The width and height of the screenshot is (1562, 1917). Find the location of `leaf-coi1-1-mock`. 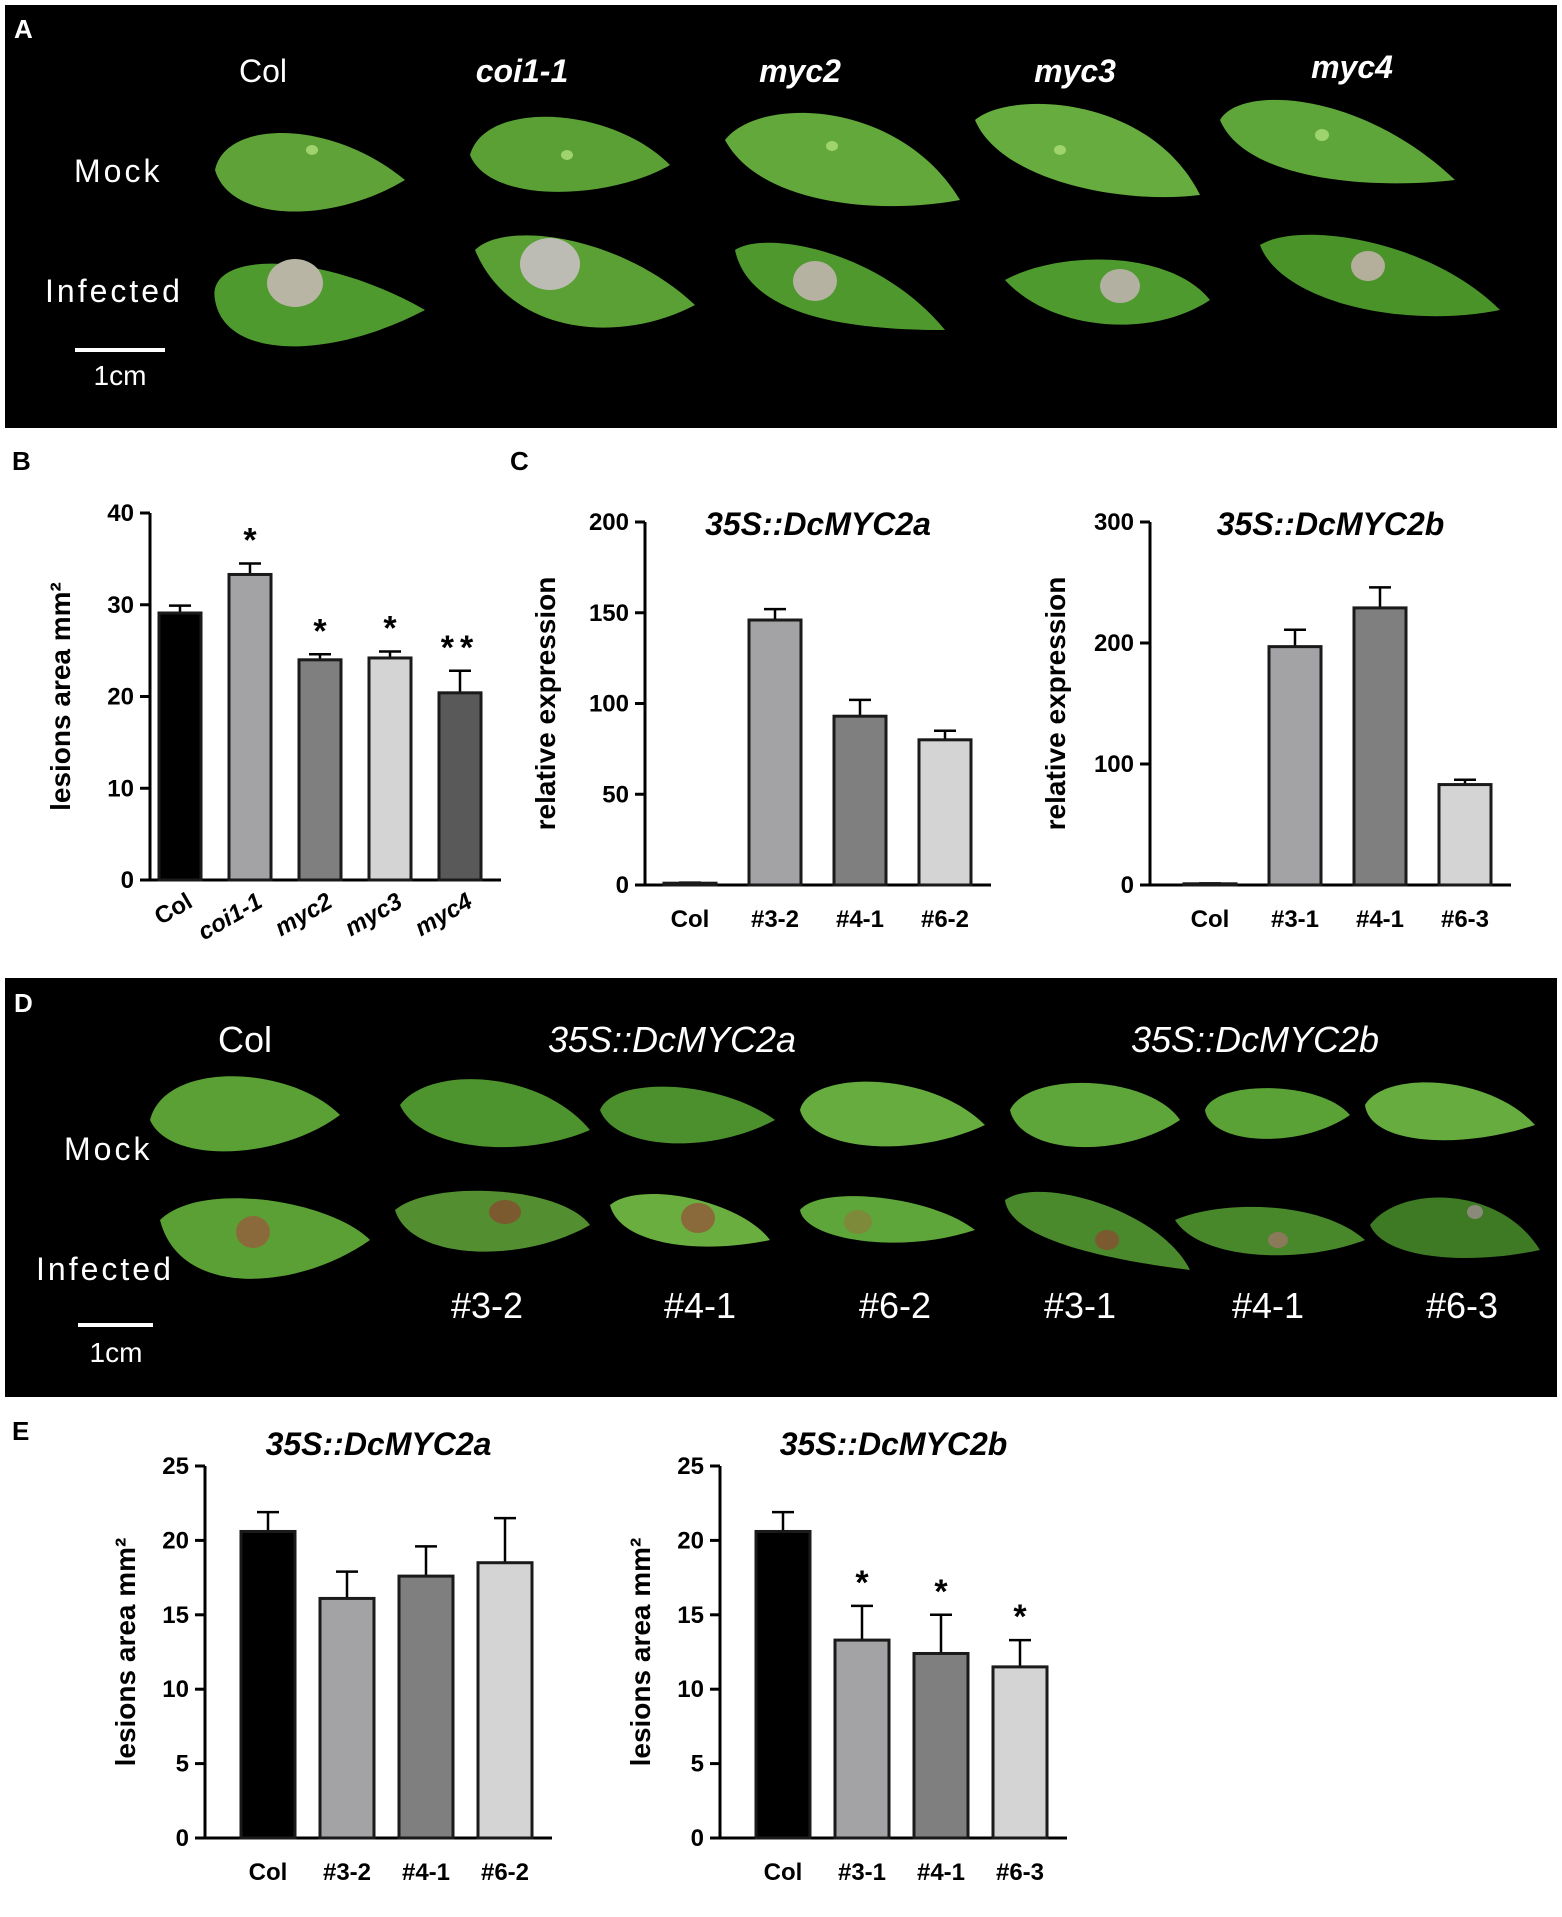

leaf-coi1-1-mock is located at coordinates (570, 154).